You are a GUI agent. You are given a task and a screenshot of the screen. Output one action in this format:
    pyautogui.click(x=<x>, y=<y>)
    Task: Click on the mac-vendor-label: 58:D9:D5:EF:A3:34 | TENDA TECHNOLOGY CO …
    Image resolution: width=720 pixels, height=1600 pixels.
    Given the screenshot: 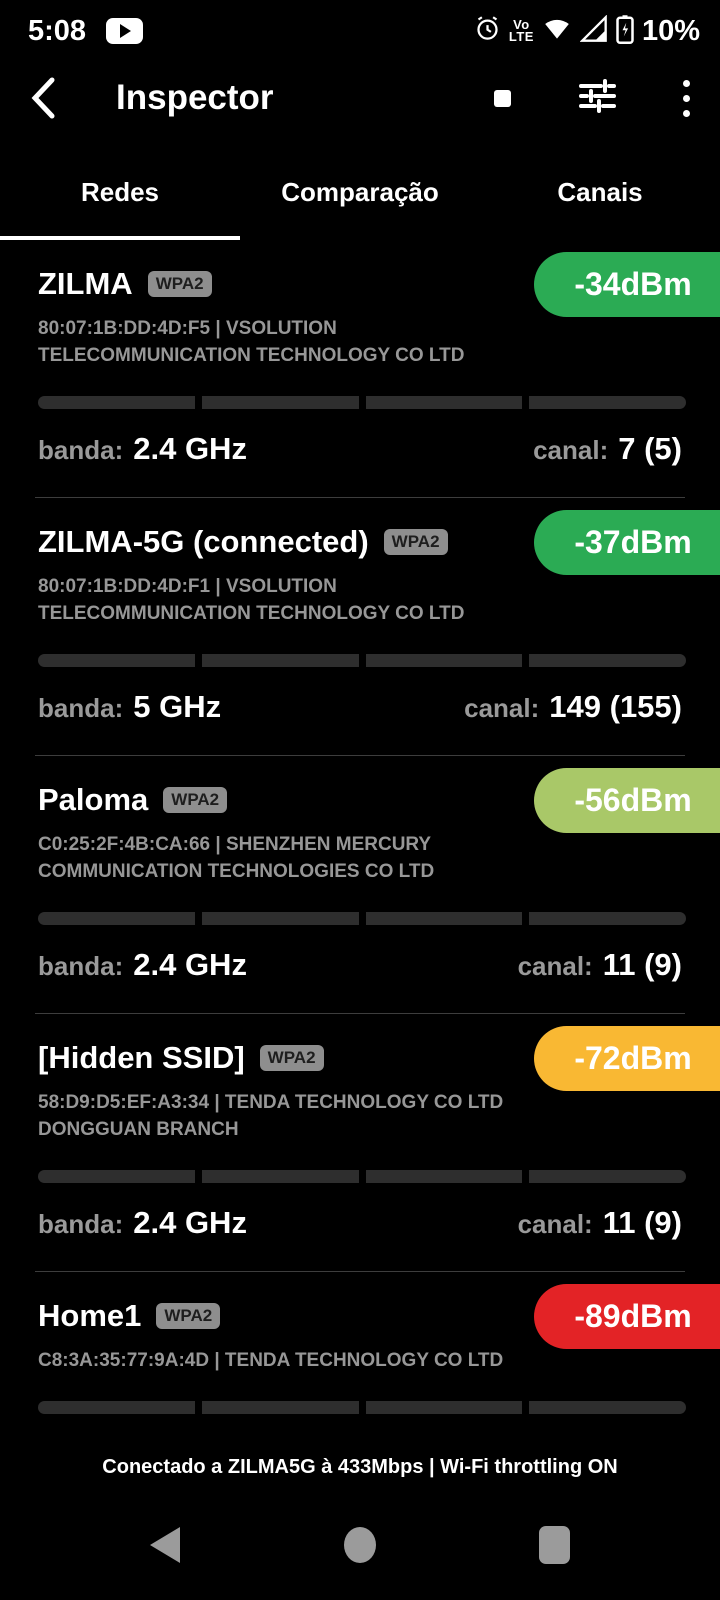 What is the action you would take?
    pyautogui.click(x=271, y=1116)
    